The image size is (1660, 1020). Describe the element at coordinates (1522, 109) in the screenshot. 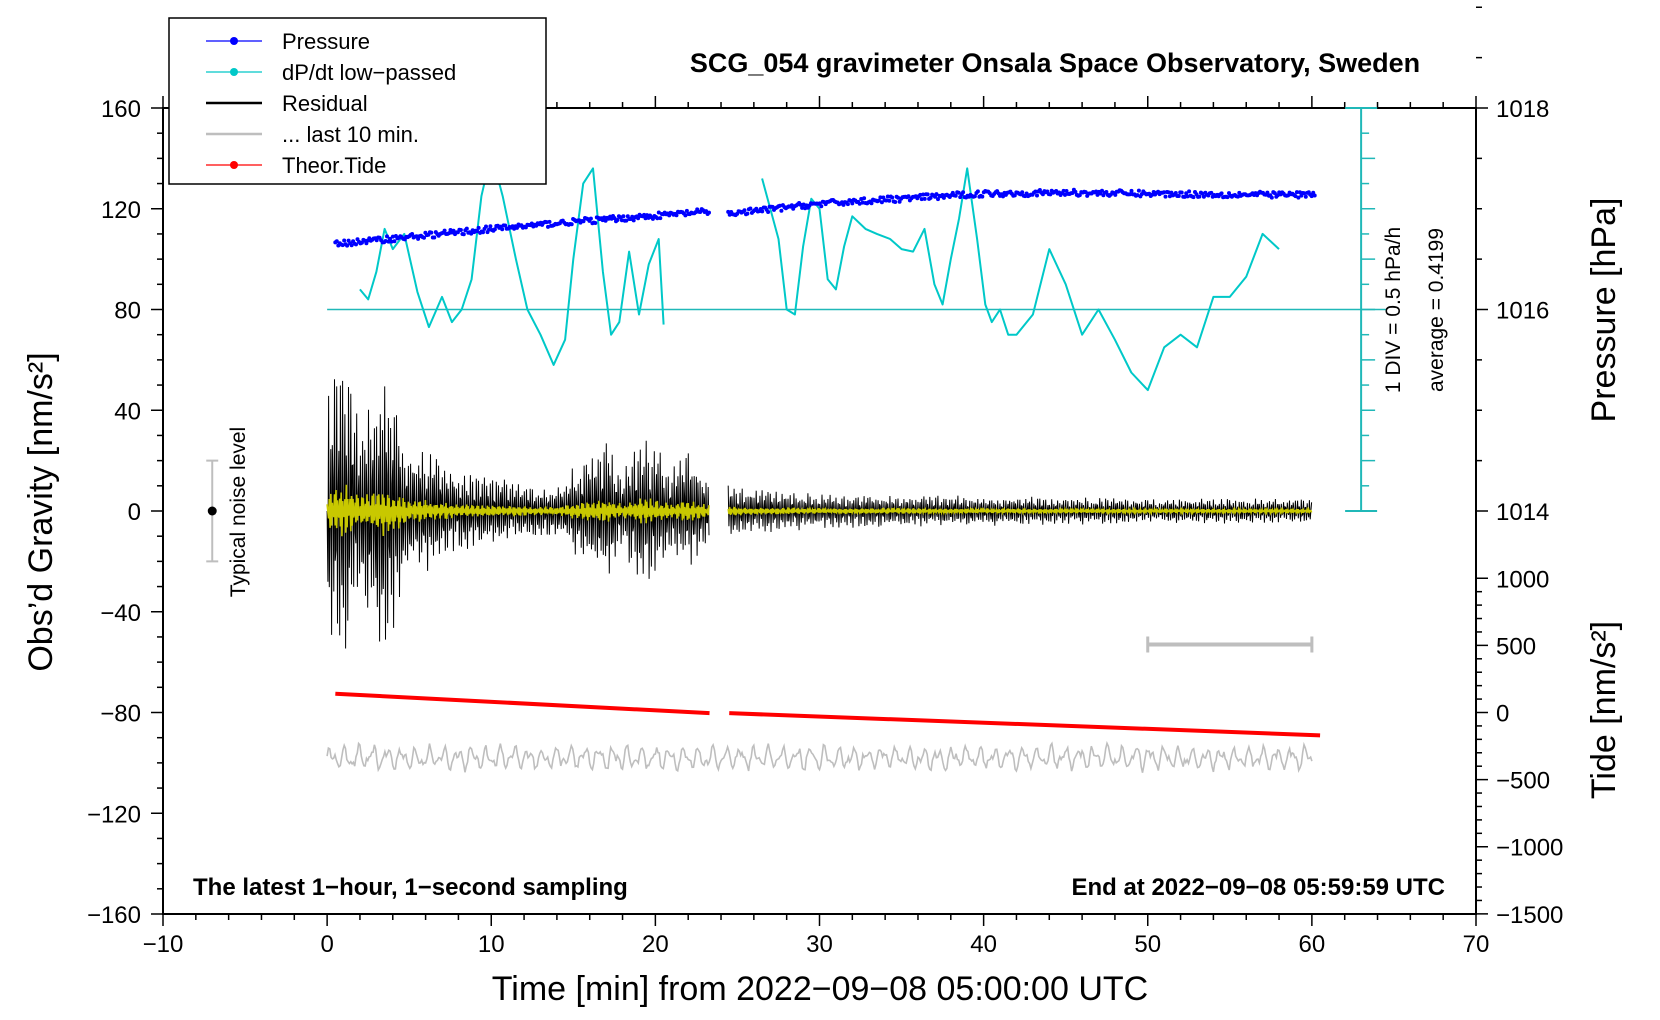

I see `pressure-tick-label: 1018` at that location.